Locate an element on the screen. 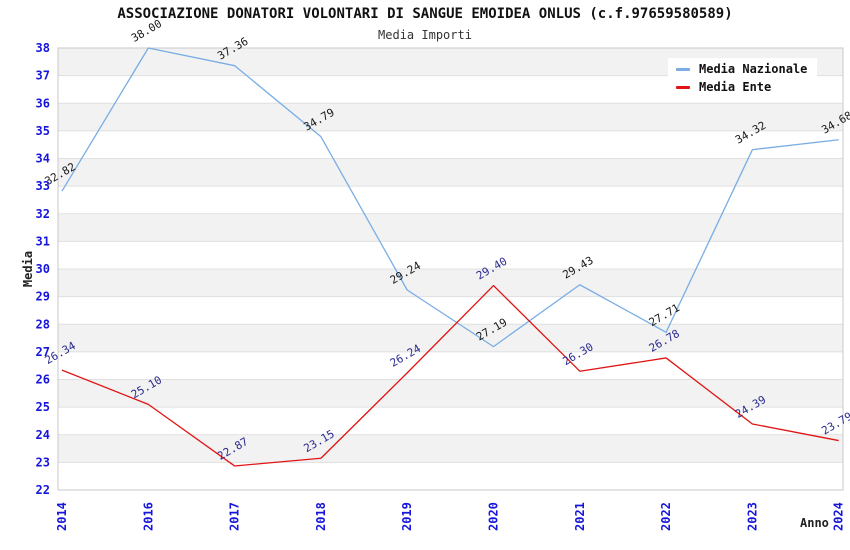 This screenshot has width=850, height=550. legend-label-nazionale: Media Nazionale is located at coordinates (753, 69).